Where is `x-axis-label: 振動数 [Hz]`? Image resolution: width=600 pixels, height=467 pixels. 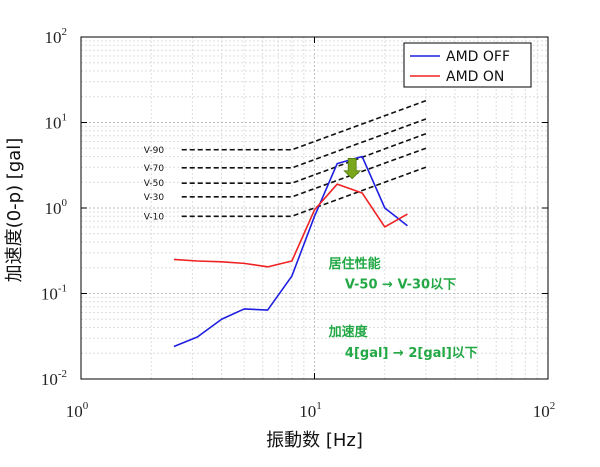 x-axis-label: 振動数 [Hz] is located at coordinates (314, 440).